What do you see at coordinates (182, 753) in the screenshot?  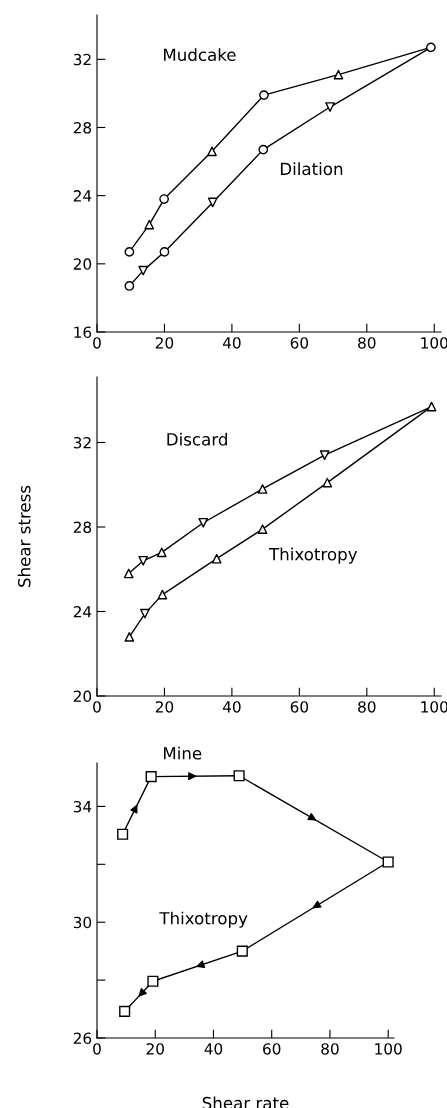 I see `text: Mine` at bounding box center [182, 753].